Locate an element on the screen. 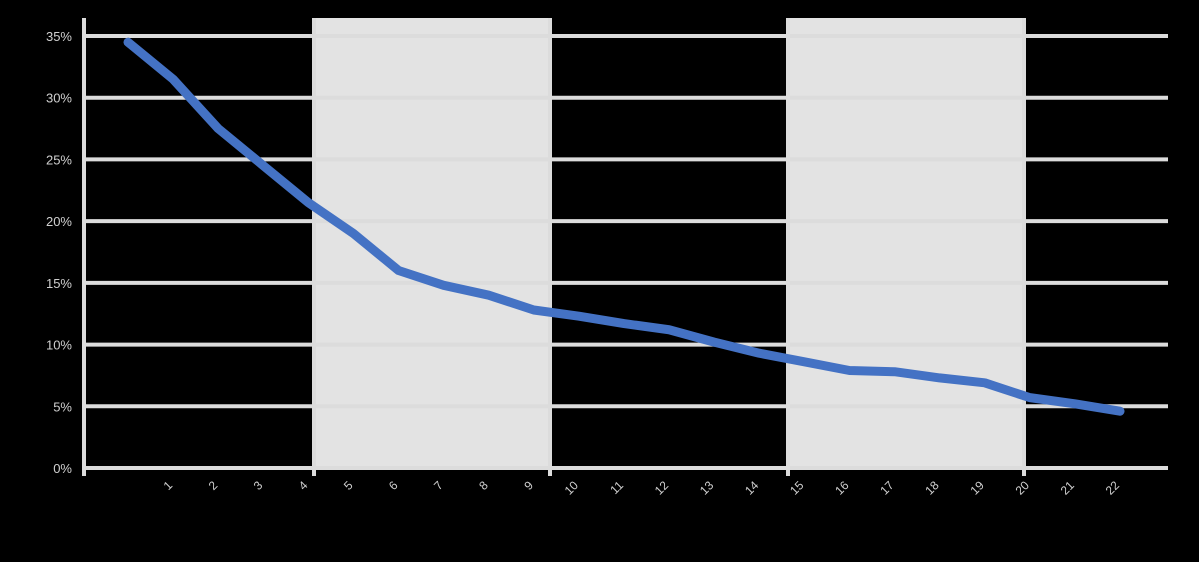 Image resolution: width=1199 pixels, height=562 pixels. y-tick-label: 5% is located at coordinates (62, 406).